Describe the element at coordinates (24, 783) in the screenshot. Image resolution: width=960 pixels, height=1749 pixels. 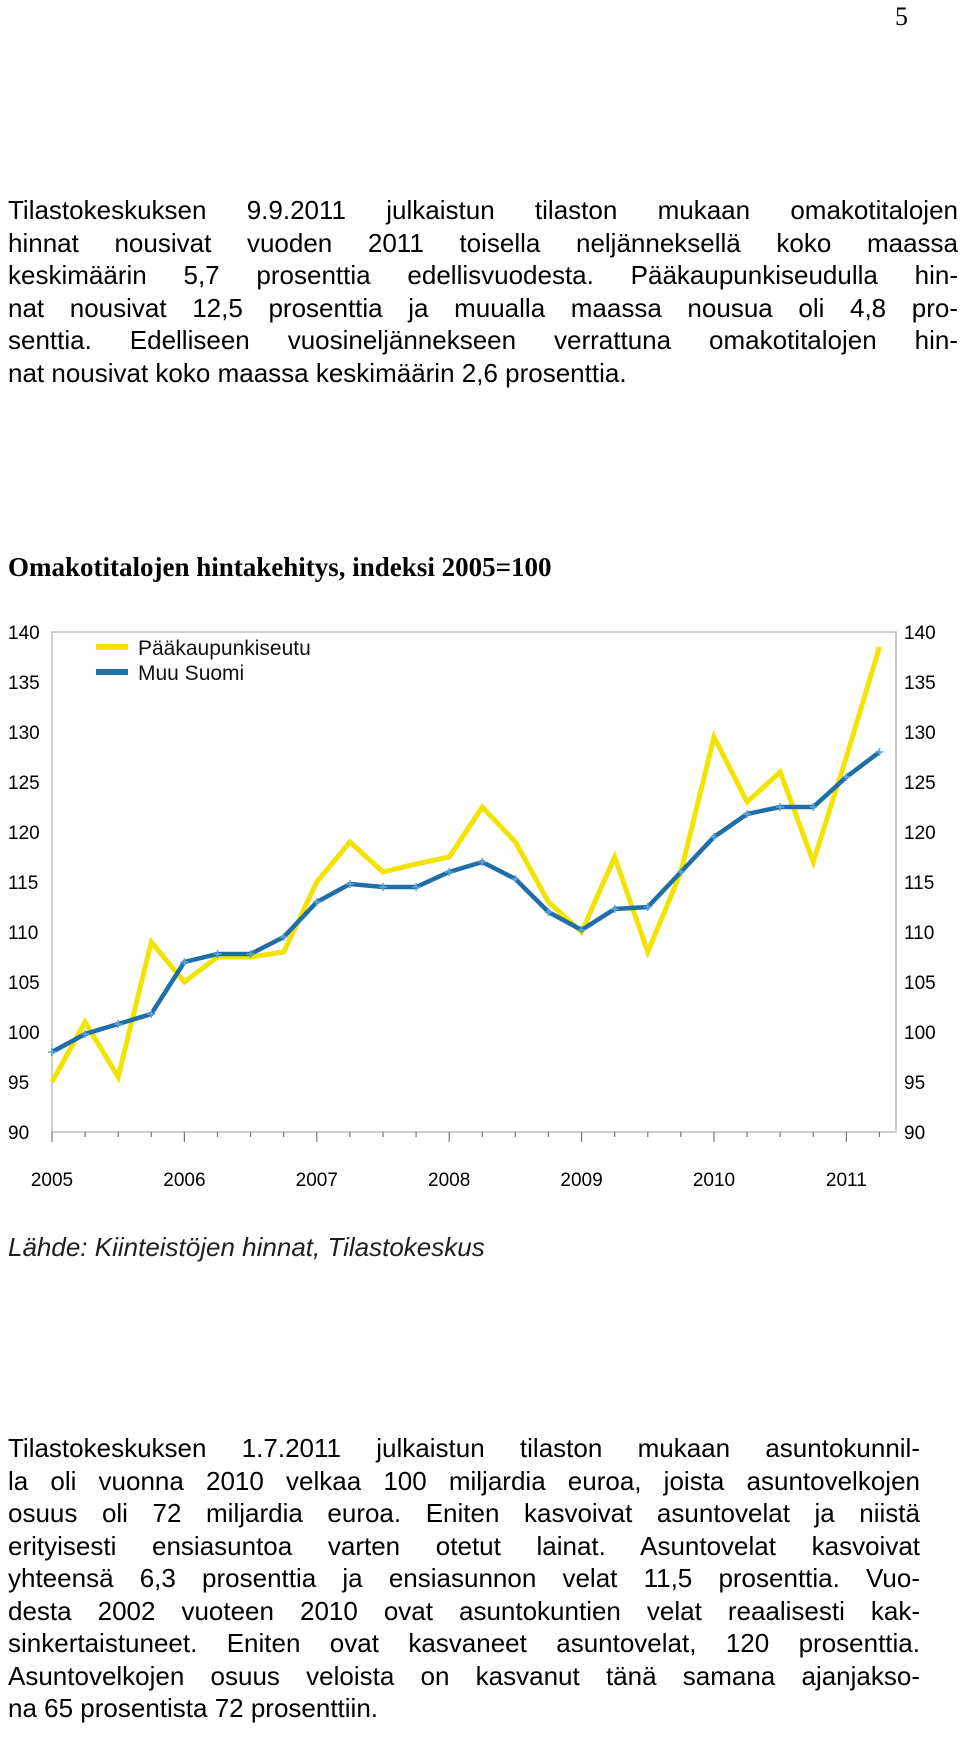
I see `y-tick-label-left: 125` at that location.